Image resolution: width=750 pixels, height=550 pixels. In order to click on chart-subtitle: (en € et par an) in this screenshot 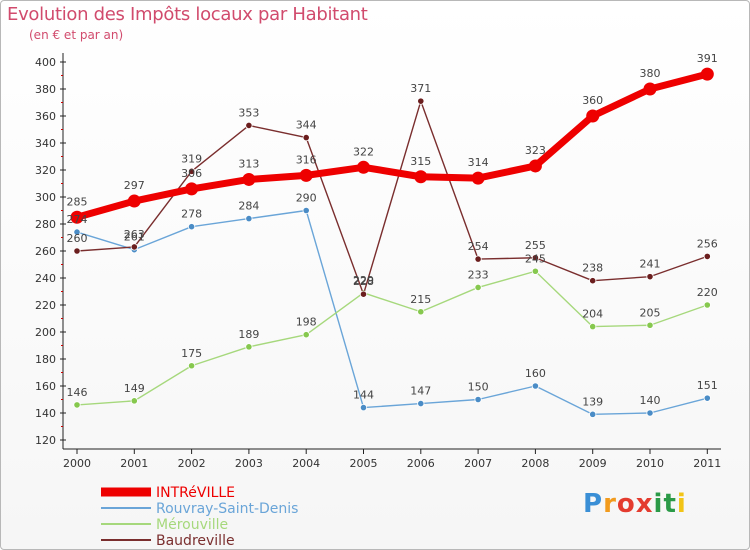, I will do `click(76, 35)`.